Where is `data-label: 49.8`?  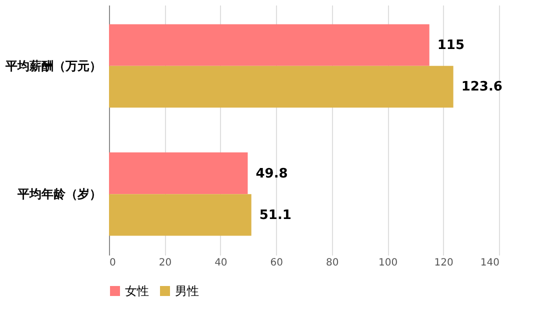 data-label: 49.8 is located at coordinates (272, 174).